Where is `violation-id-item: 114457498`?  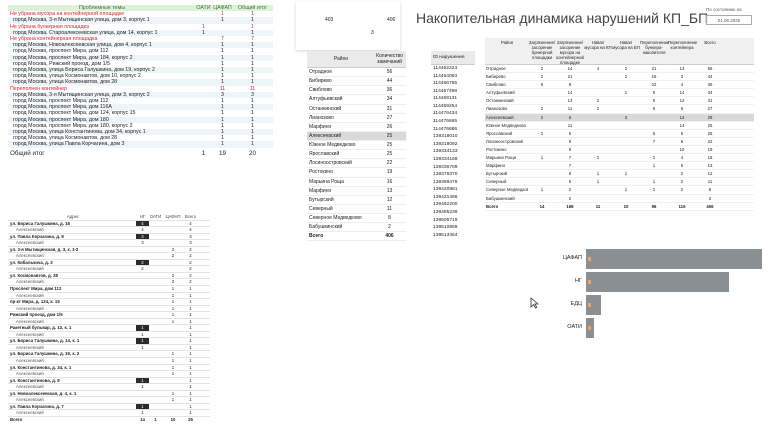
violation-id-item: 114457498 is located at coordinates (445, 91).